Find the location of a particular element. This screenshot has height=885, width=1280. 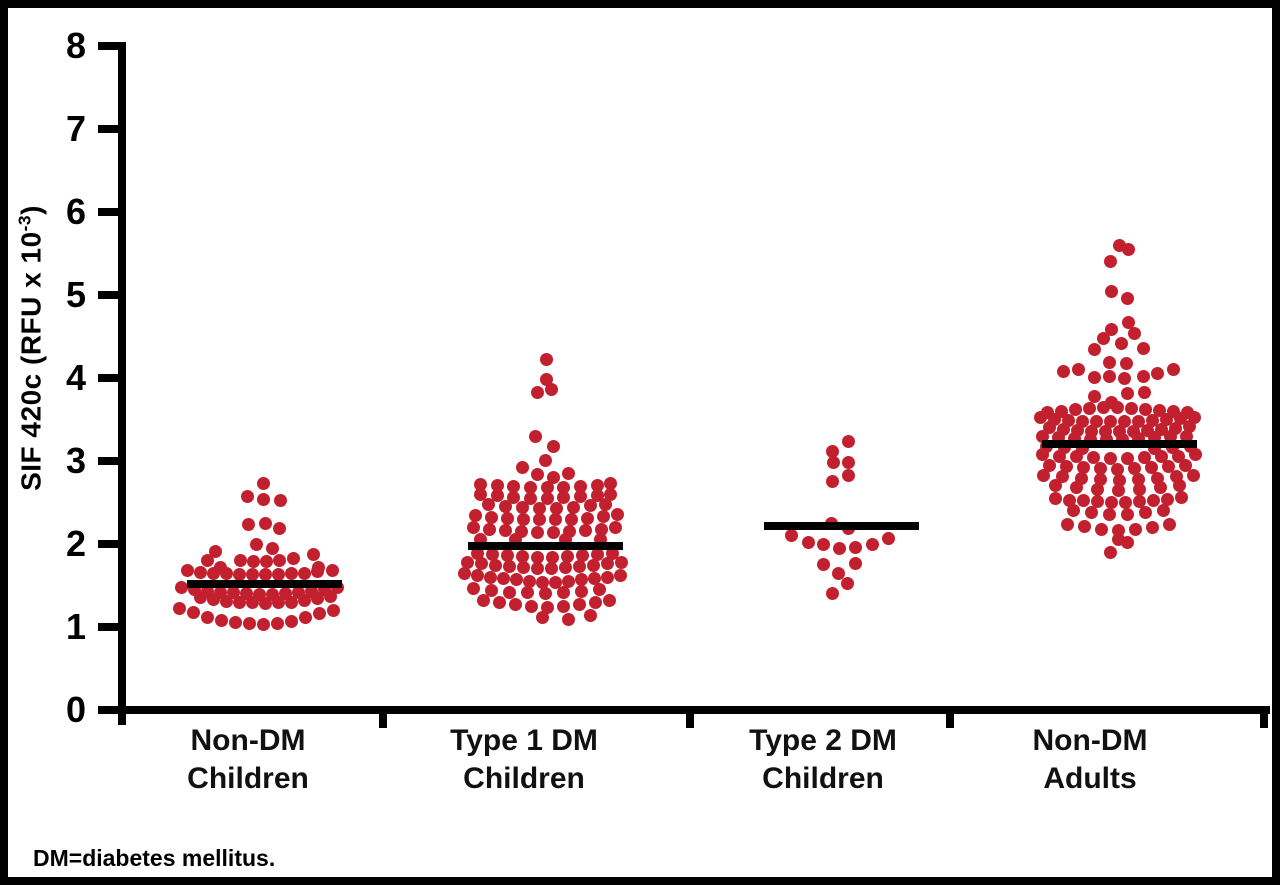

group-label-non-dm-adults: Non-DM Adults is located at coordinates (1090, 760).